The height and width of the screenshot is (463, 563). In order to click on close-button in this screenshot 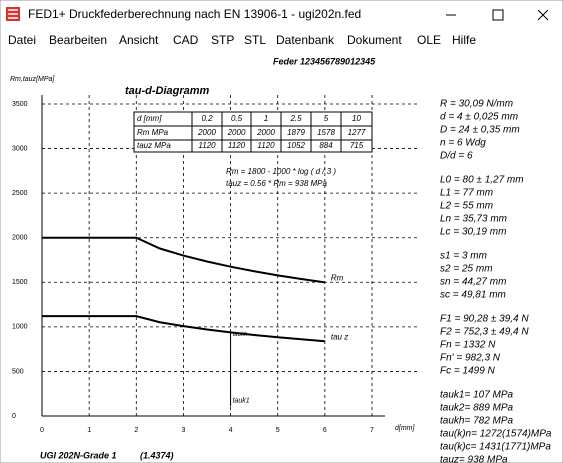, I will do `click(543, 15)`.